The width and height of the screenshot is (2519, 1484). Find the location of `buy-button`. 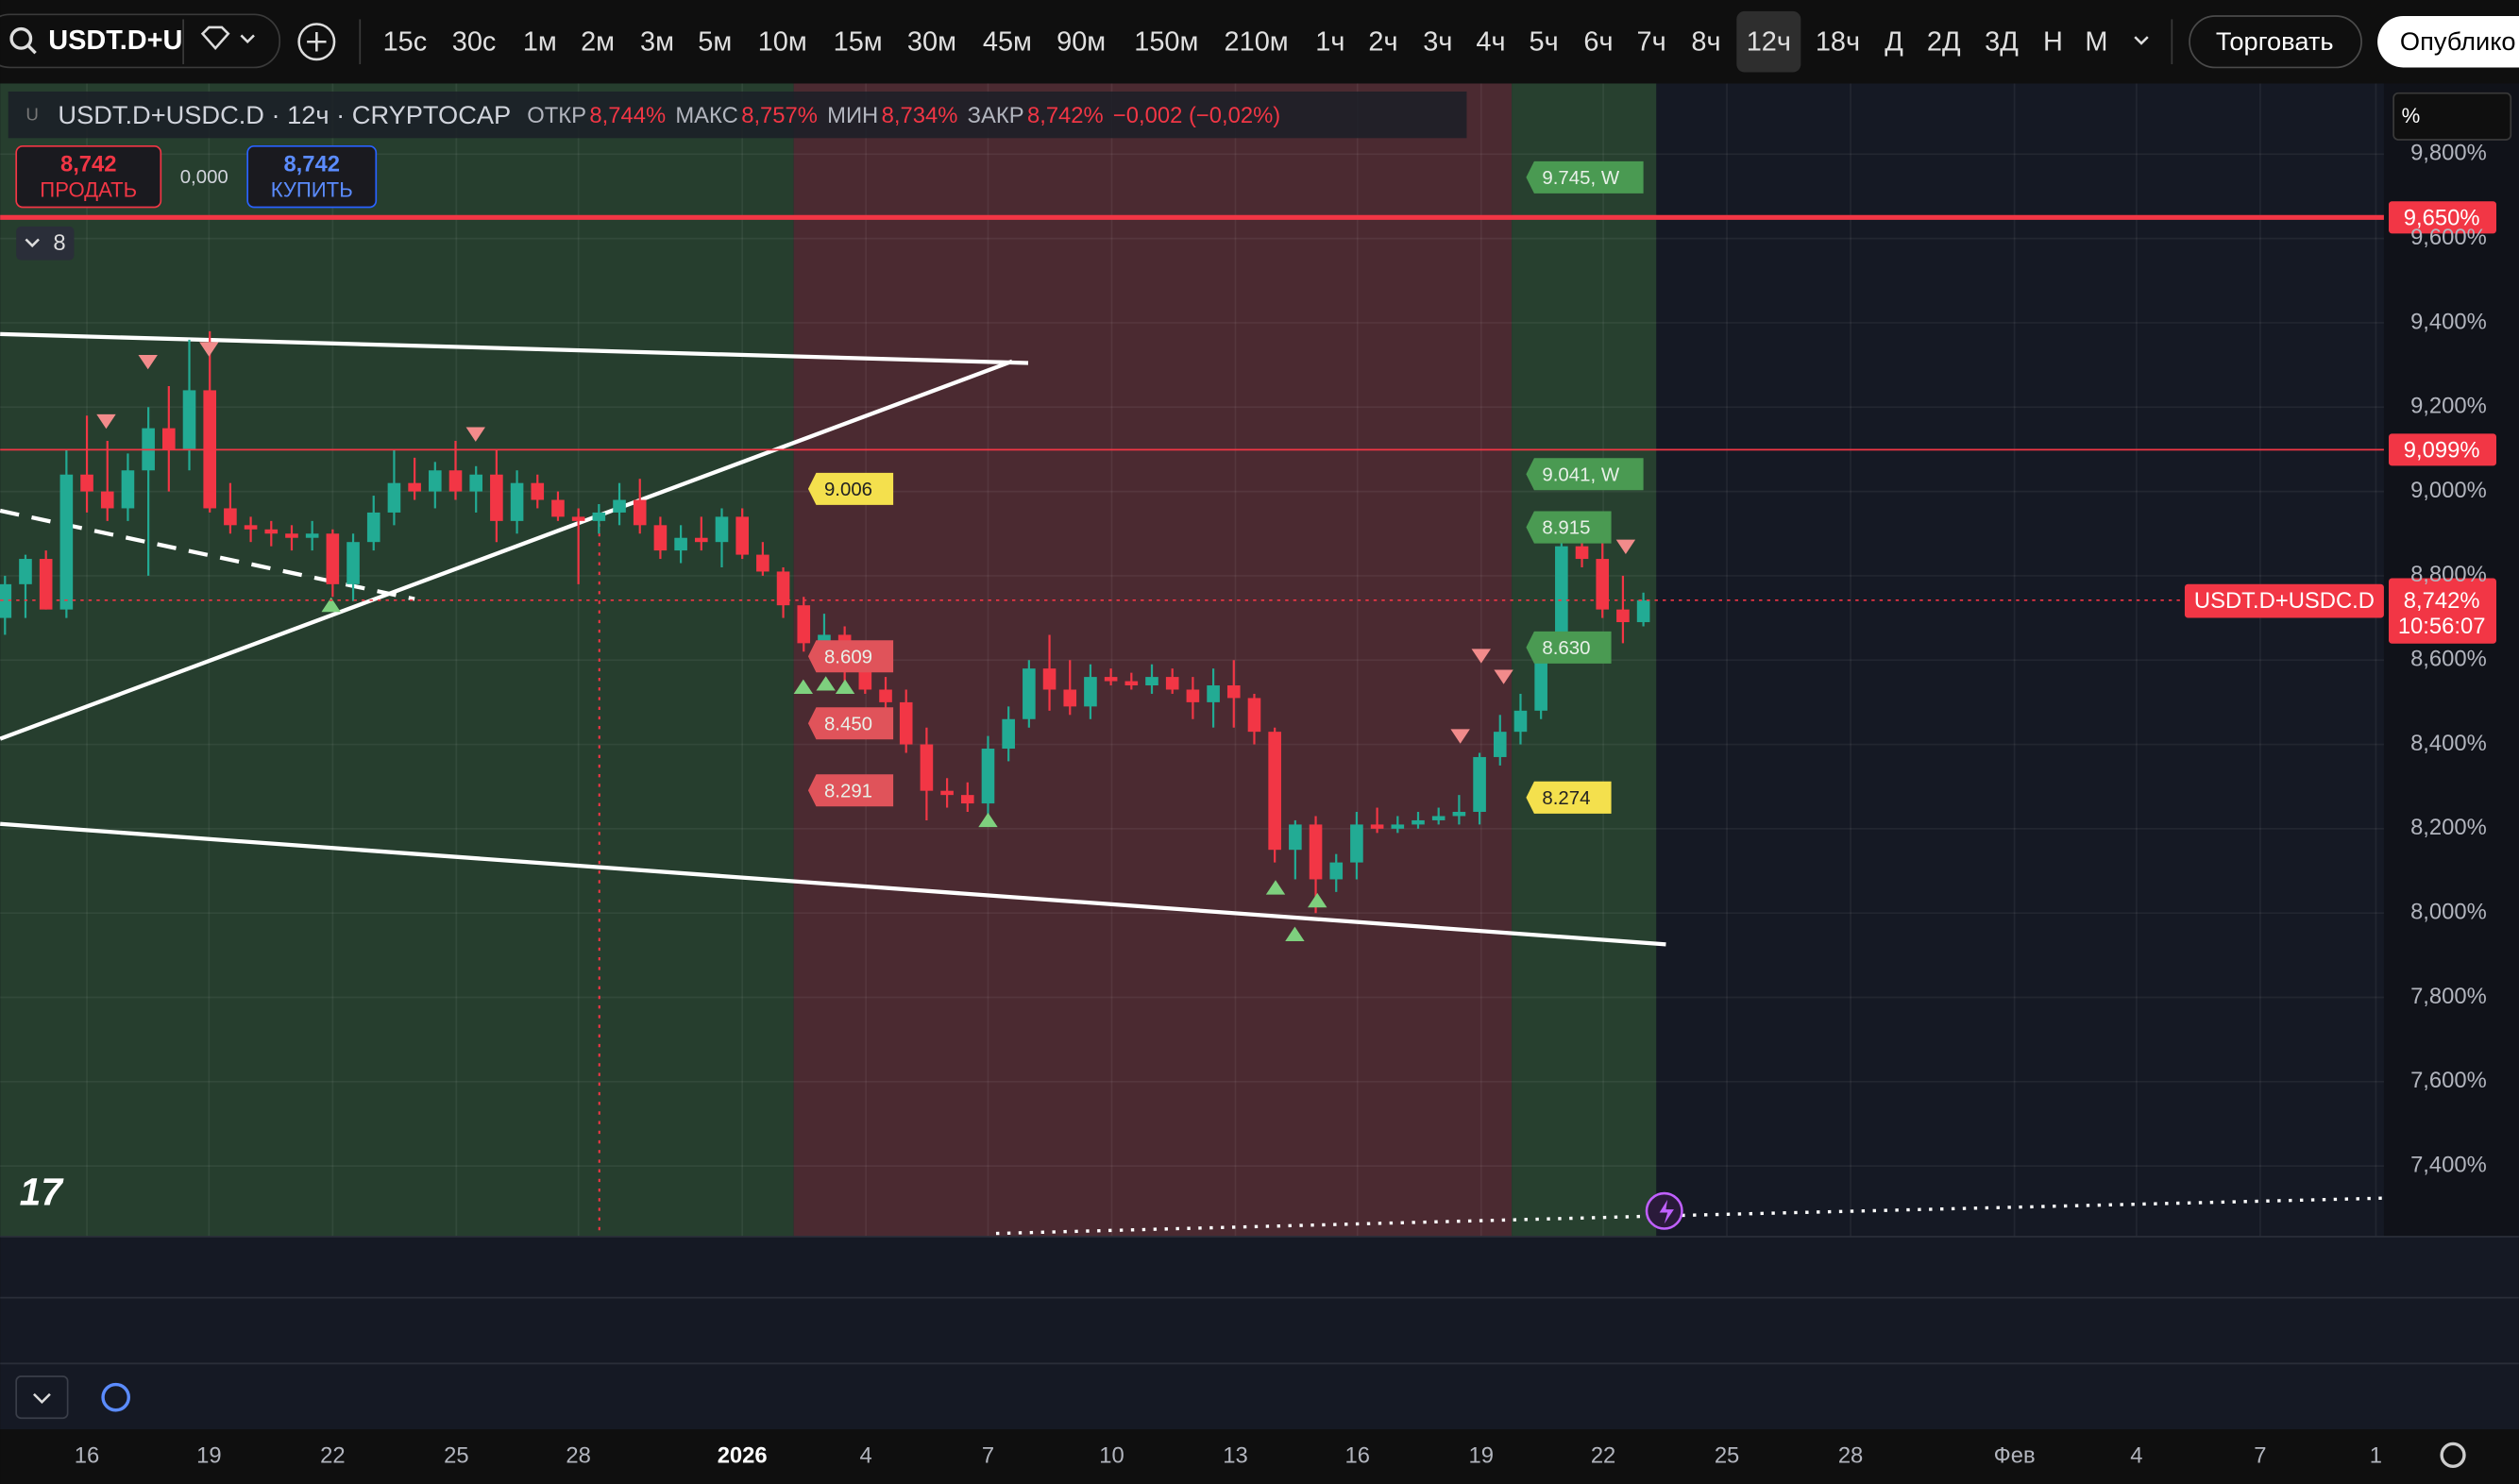

buy-button is located at coordinates (312, 176).